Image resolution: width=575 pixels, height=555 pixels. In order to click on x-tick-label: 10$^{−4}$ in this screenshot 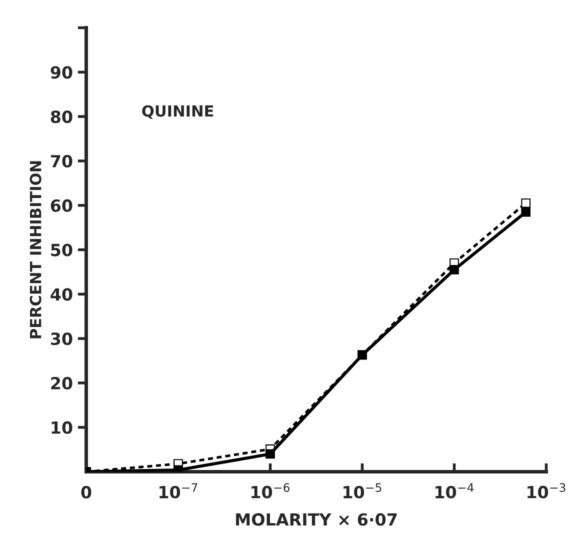, I will do `click(455, 490)`.